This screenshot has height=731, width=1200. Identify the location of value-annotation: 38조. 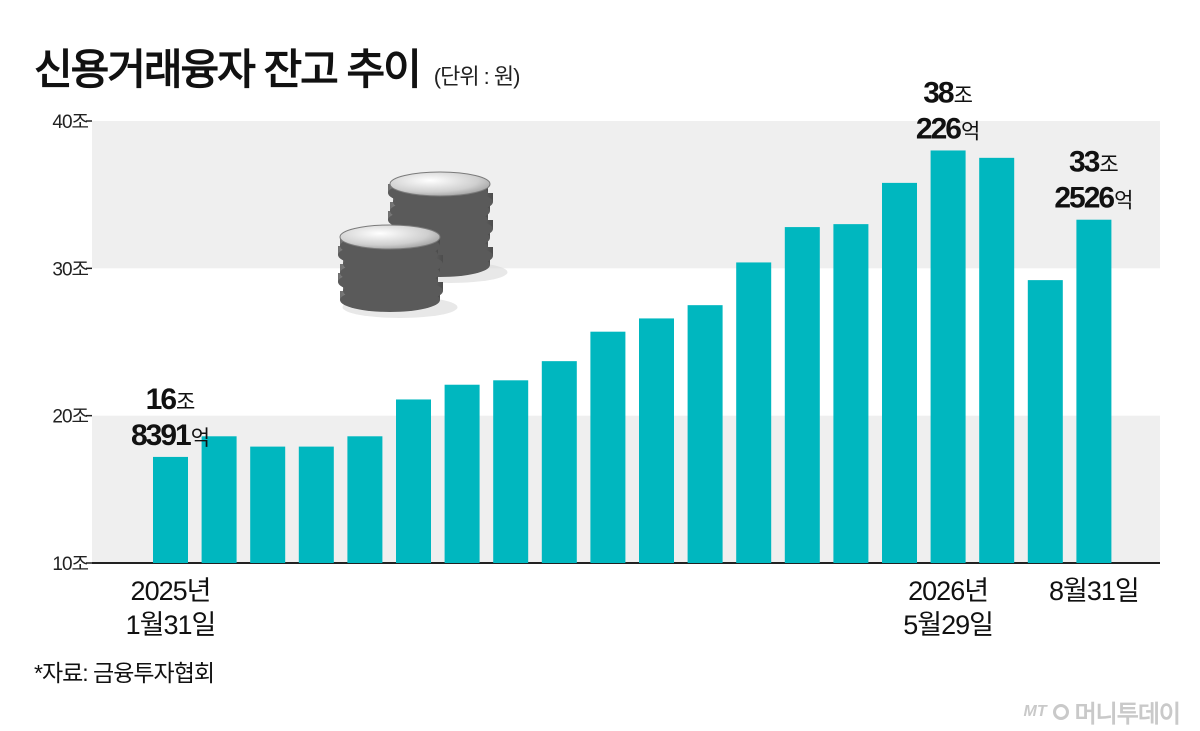
(948, 92).